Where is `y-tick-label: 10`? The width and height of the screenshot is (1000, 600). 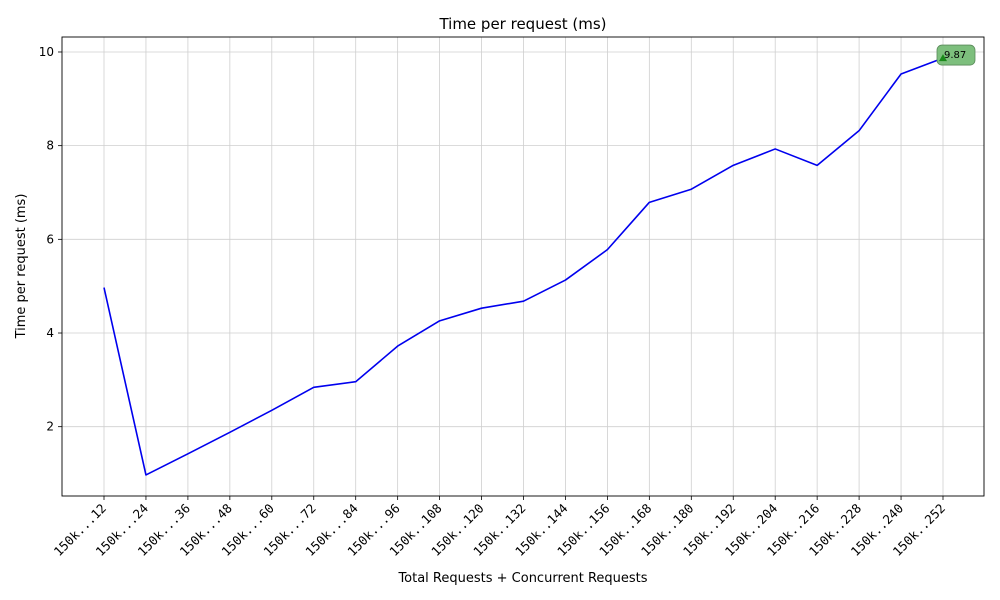
y-tick-label: 10 is located at coordinates (46, 52).